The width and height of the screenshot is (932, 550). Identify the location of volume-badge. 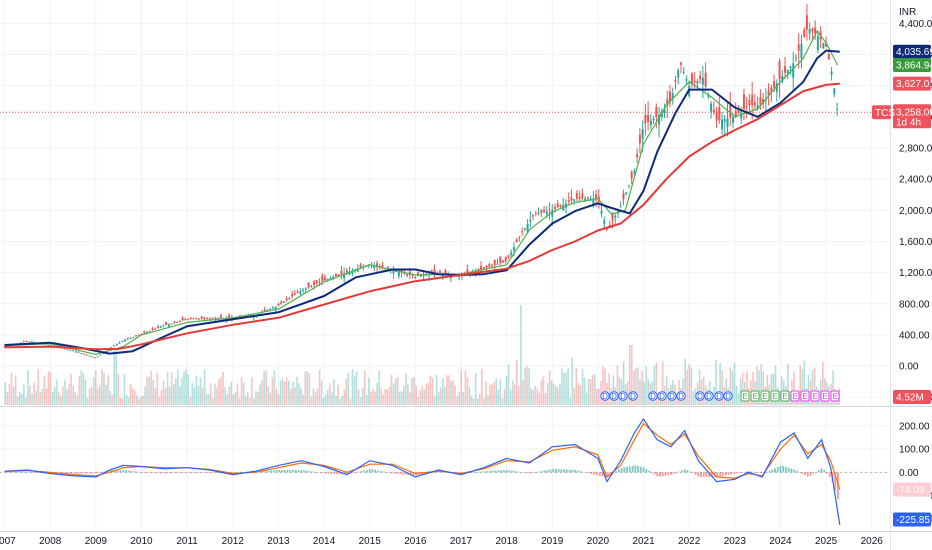
(912, 397).